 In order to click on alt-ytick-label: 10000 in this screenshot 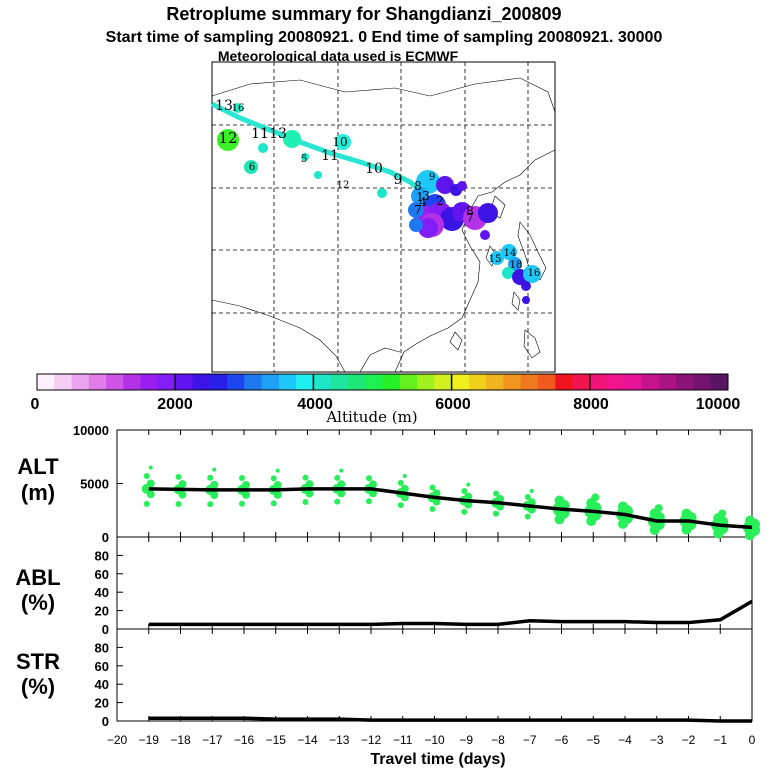, I will do `click(91, 430)`.